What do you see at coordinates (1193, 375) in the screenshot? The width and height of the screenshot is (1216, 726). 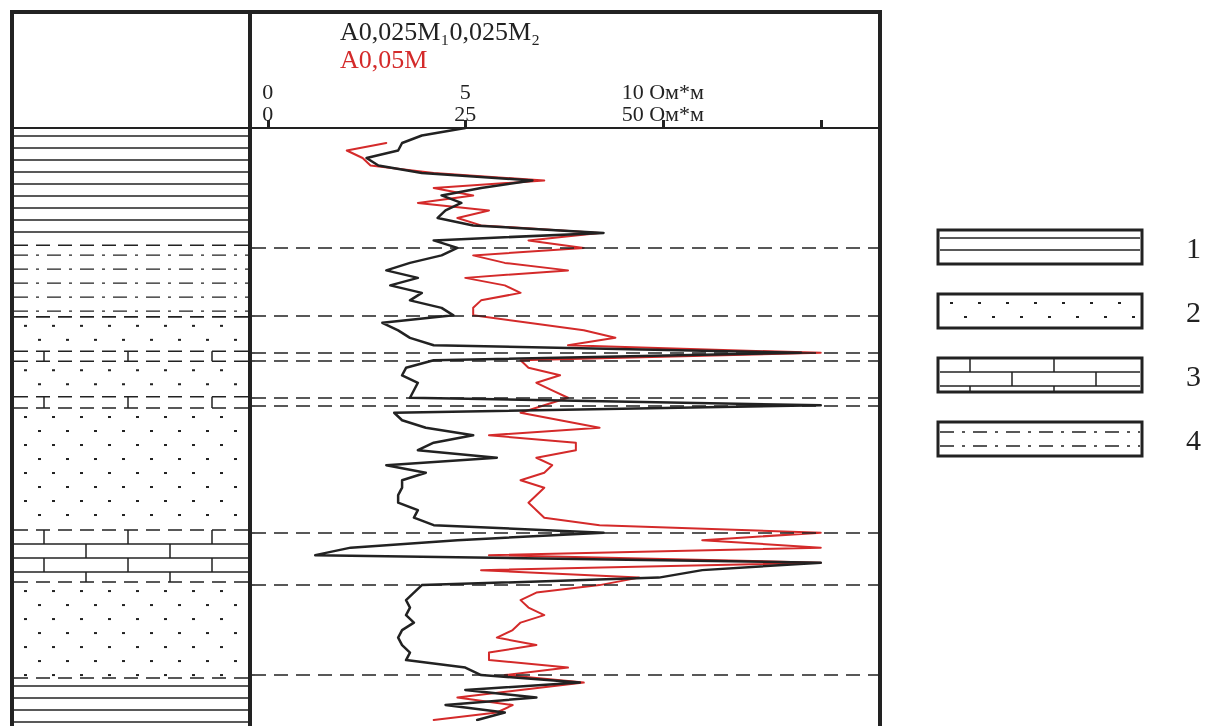 I see `text: 3` at bounding box center [1193, 375].